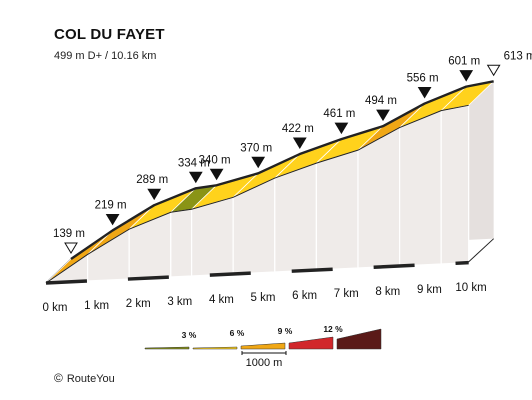  Describe the element at coordinates (480, 251) in the screenshot. I see `profile-end-edge` at that location.